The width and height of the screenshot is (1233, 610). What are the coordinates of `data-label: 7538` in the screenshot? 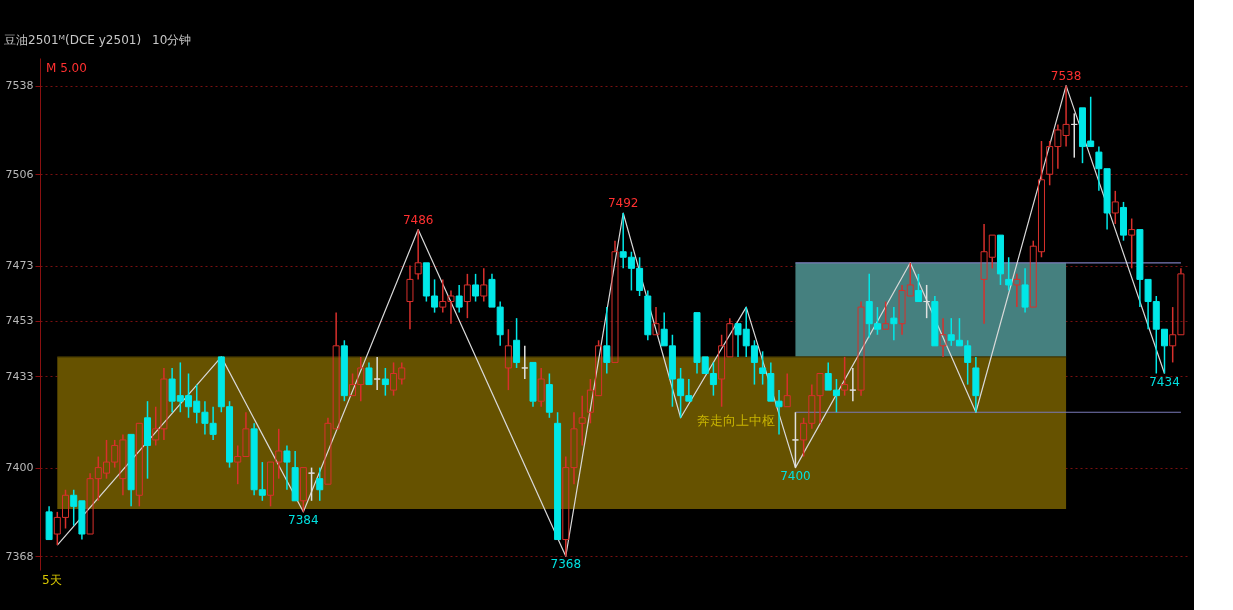 It's located at (1066, 75).